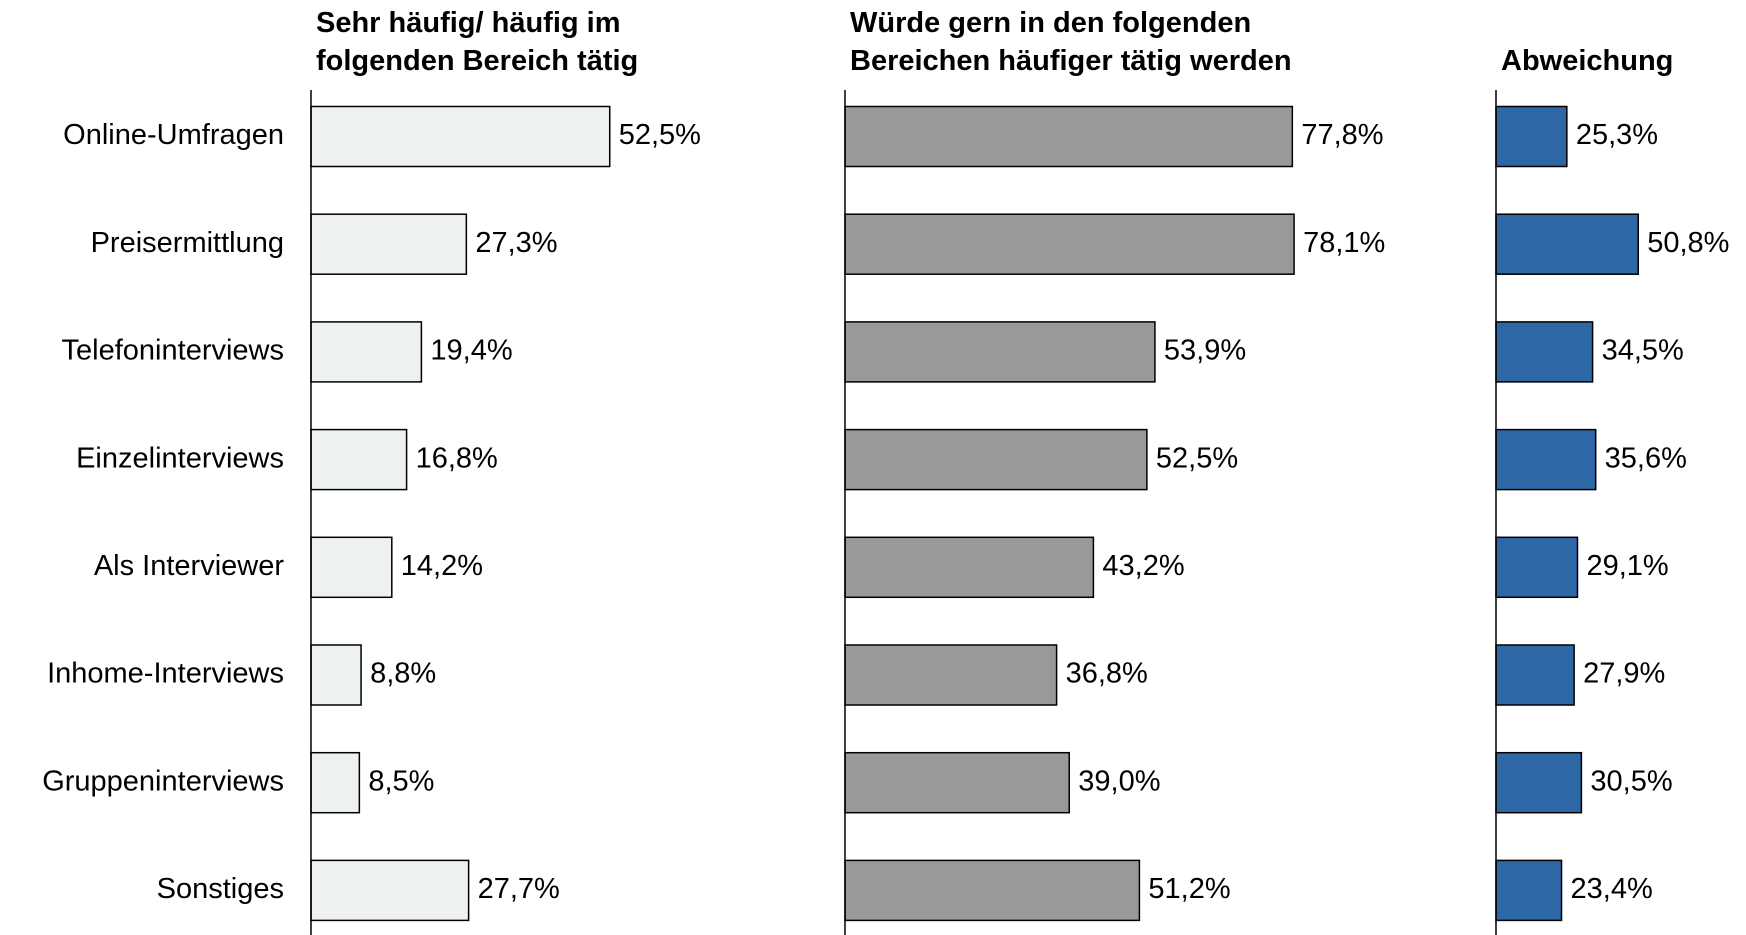 This screenshot has height=935, width=1746. What do you see at coordinates (189, 566) in the screenshot?
I see `category-label: Als Interviewer` at bounding box center [189, 566].